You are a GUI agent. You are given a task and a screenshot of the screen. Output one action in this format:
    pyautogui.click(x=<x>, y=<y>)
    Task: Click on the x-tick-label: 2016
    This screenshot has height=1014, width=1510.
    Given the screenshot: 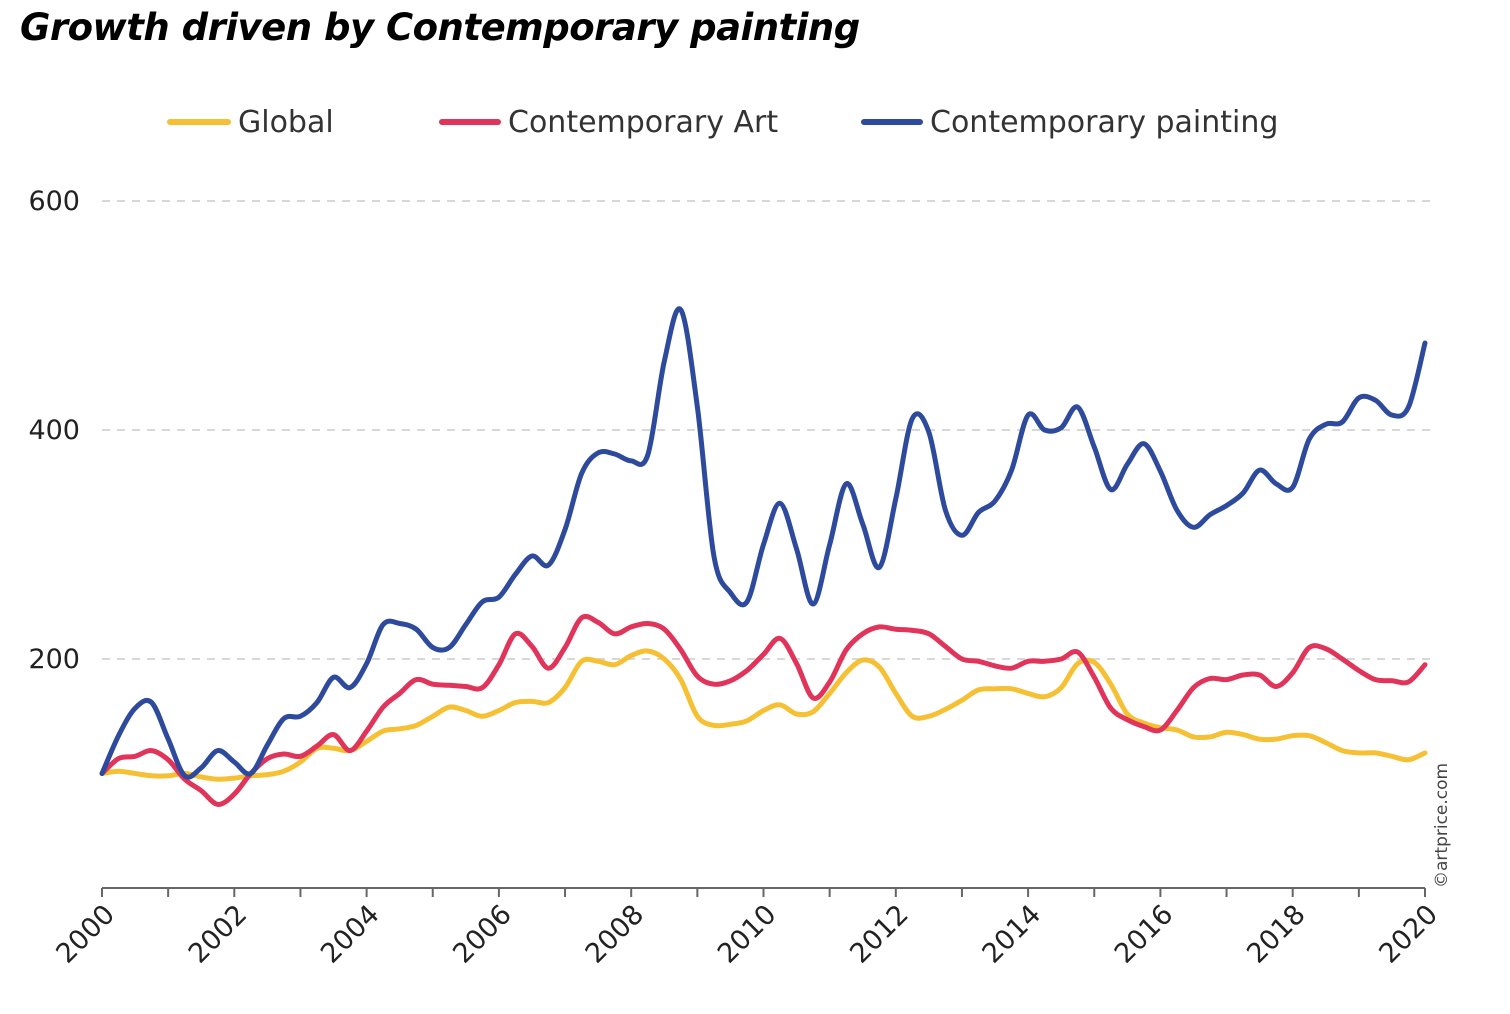 What is the action you would take?
    pyautogui.click(x=1144, y=934)
    